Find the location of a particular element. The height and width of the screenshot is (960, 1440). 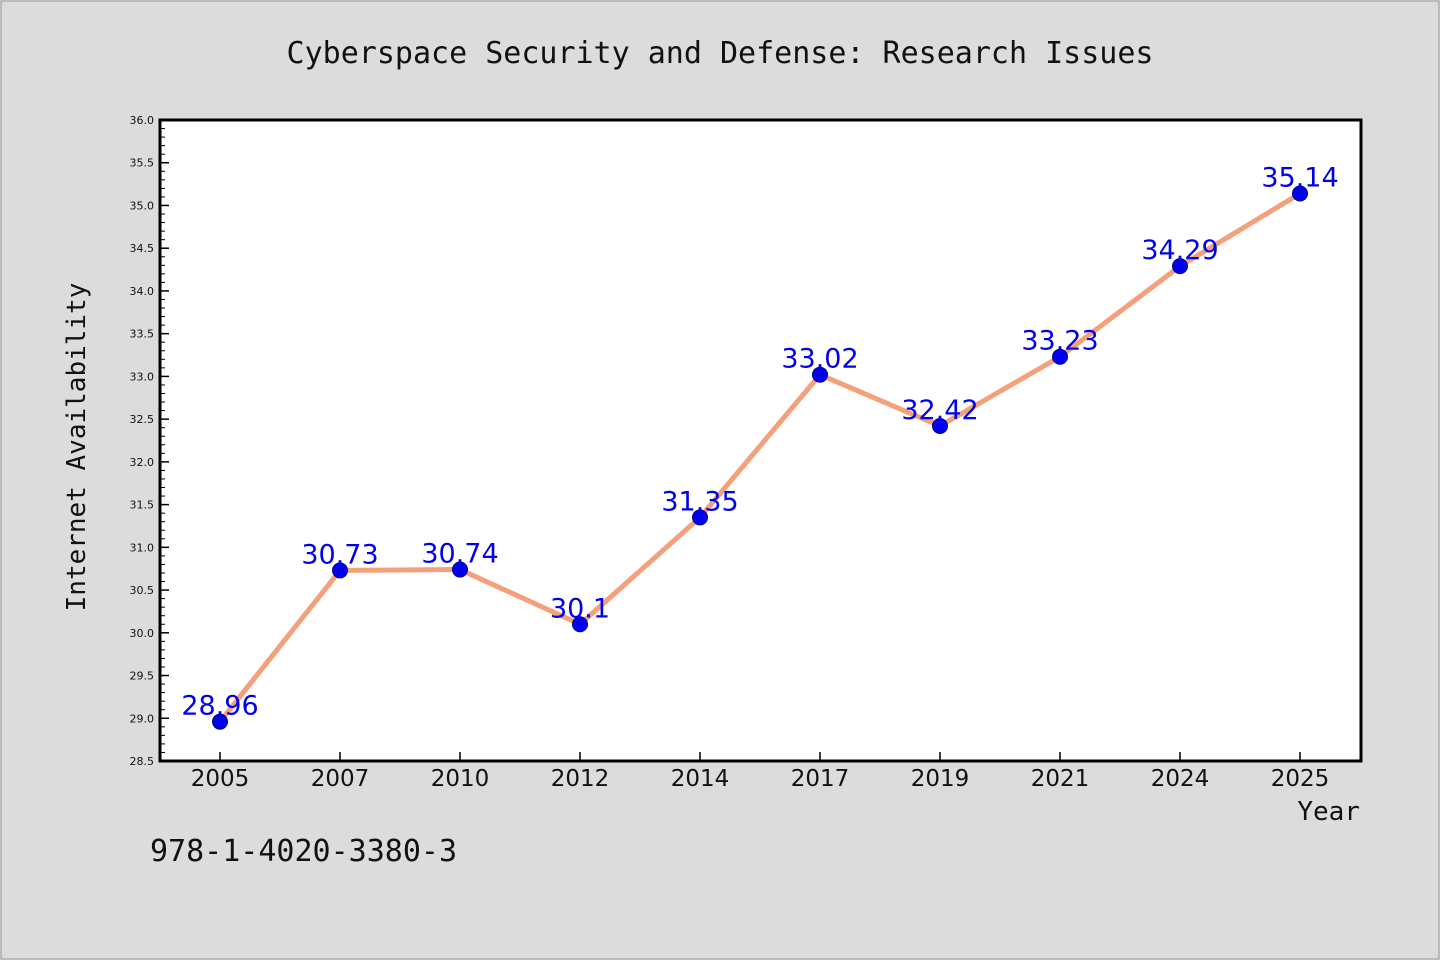

y-tick-label: 31.0 is located at coordinates (142, 547).